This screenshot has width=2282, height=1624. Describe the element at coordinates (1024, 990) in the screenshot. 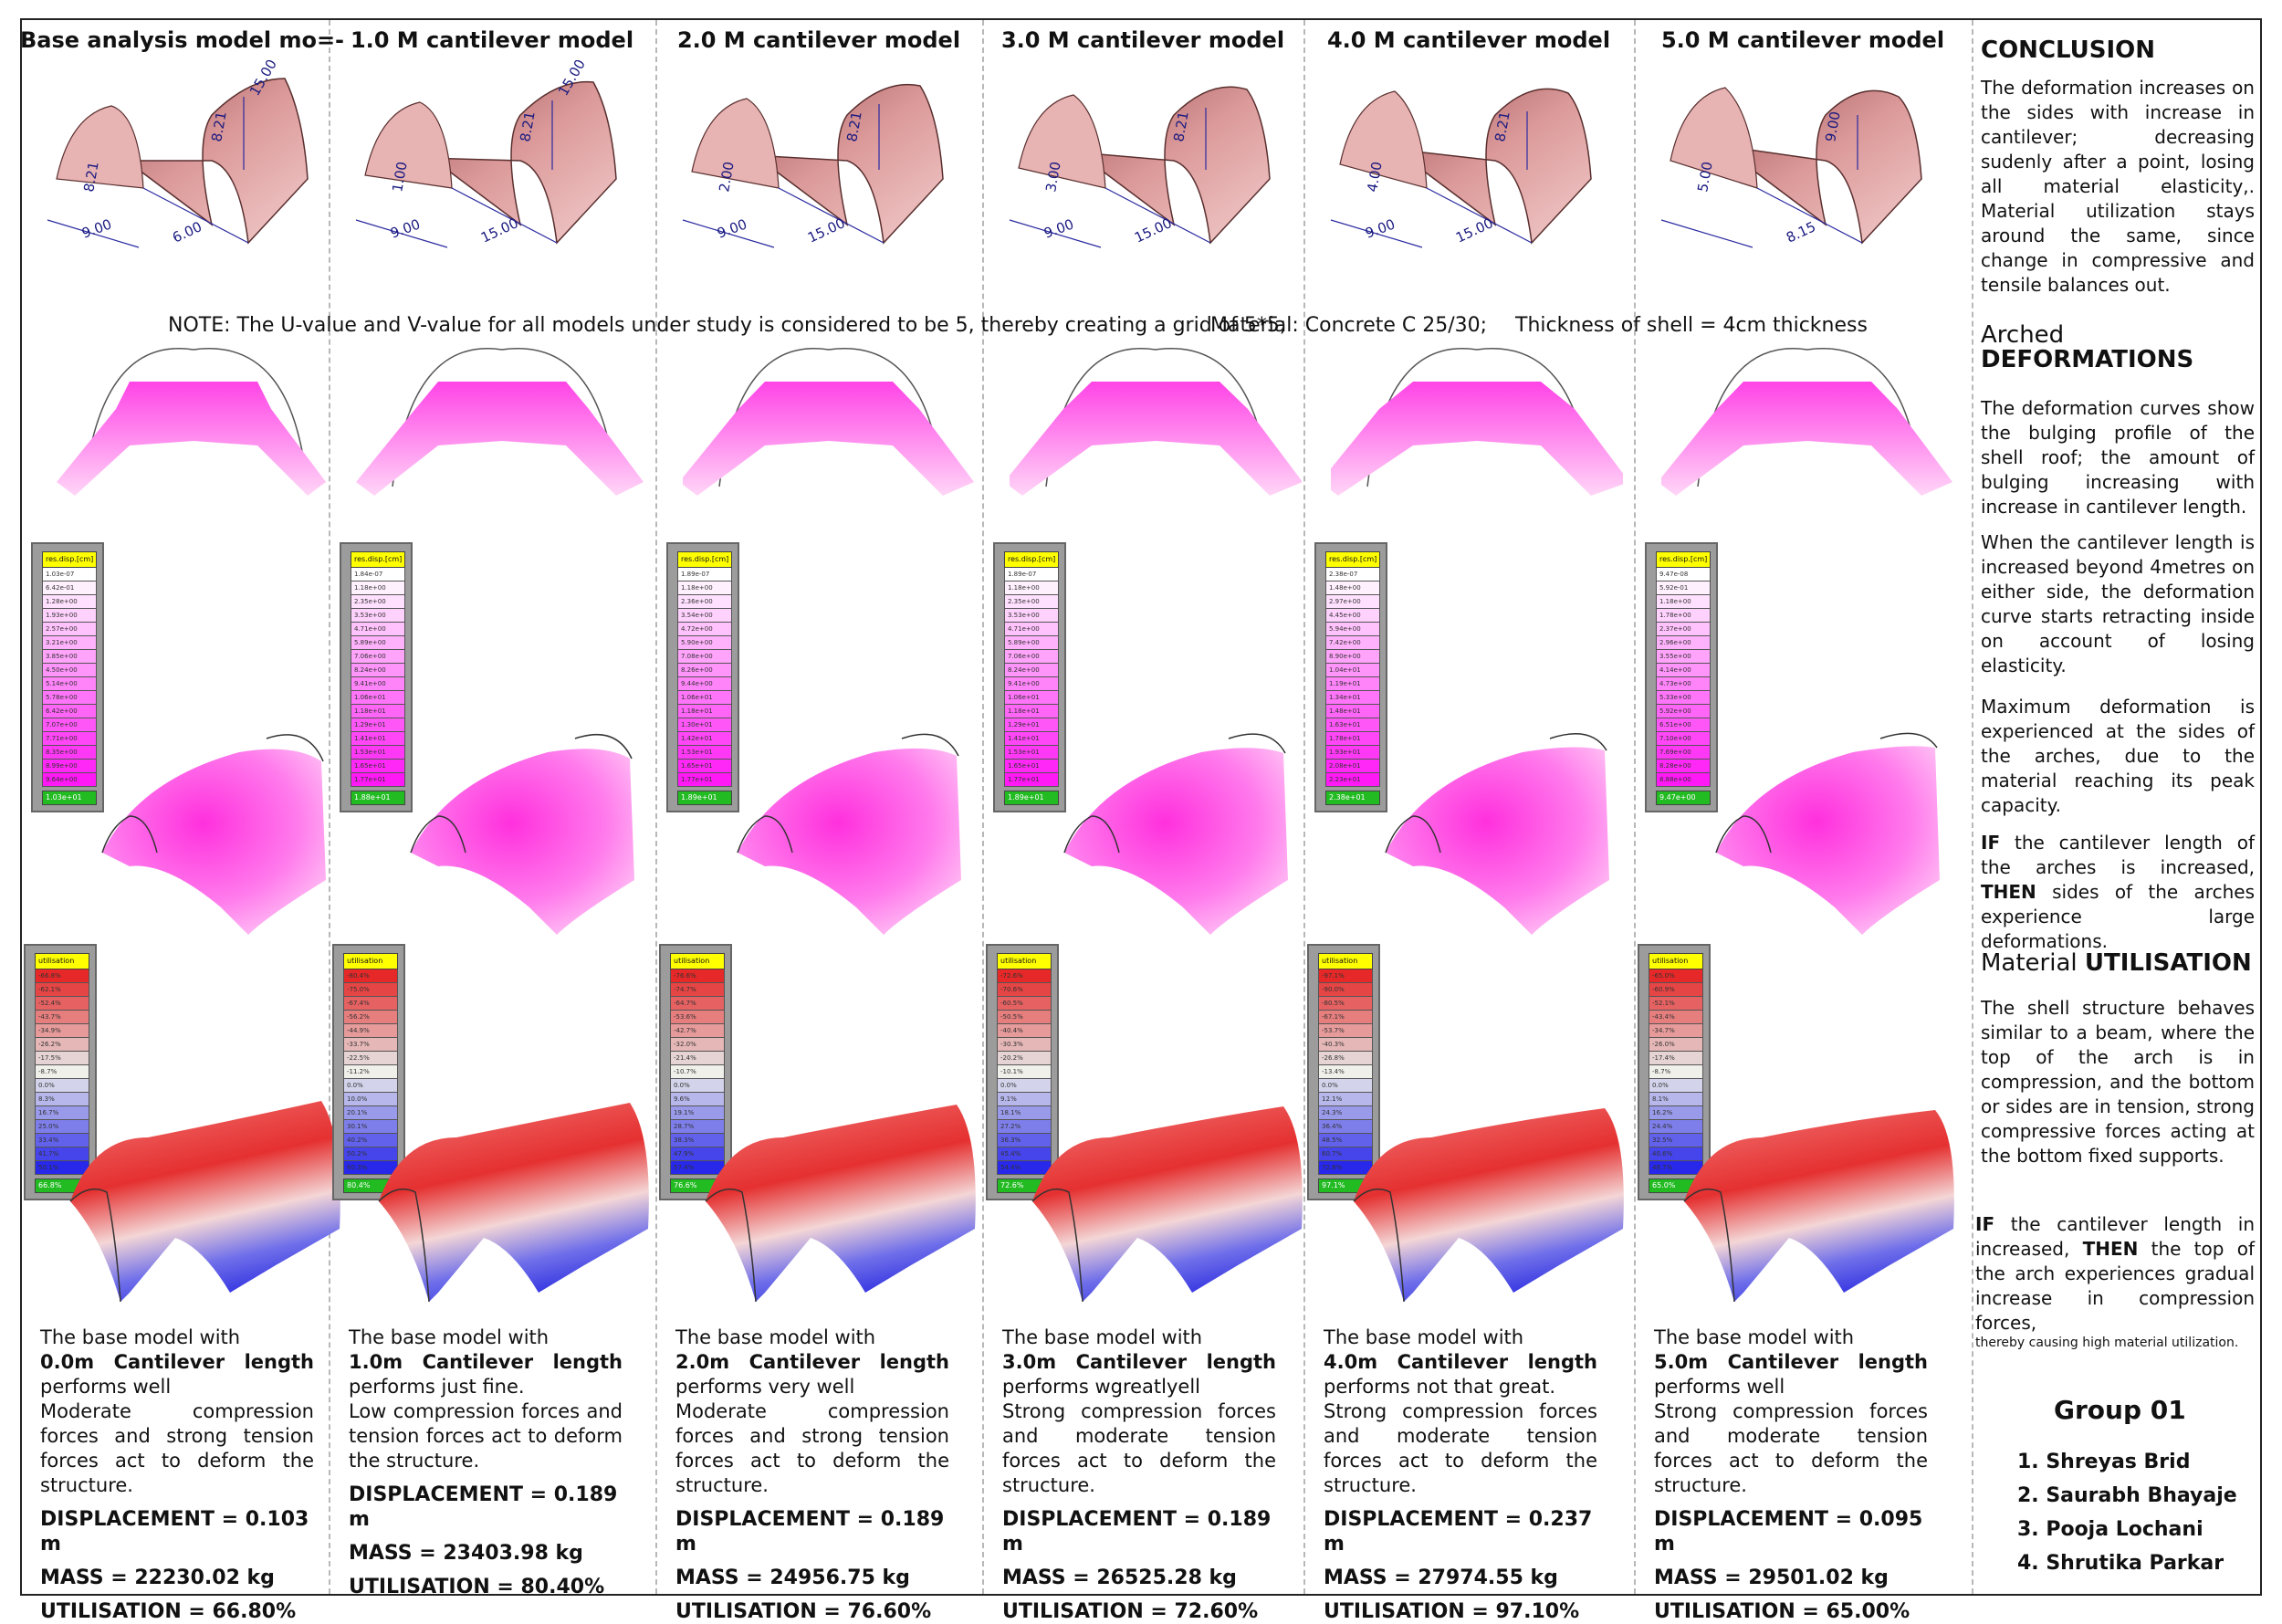

I see `legend-cell: -70.6%` at that location.